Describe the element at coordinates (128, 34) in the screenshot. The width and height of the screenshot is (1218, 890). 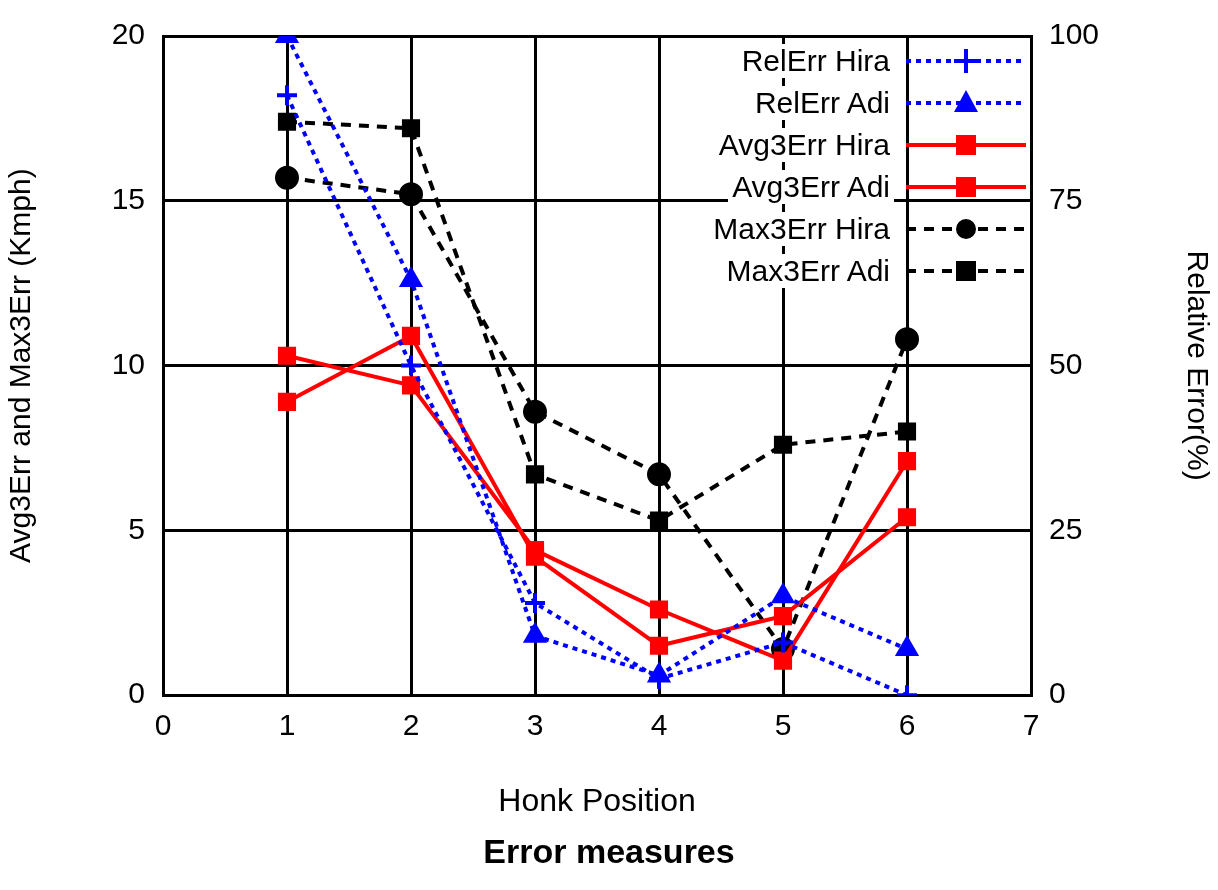
I see `y-tick-label: 20` at that location.